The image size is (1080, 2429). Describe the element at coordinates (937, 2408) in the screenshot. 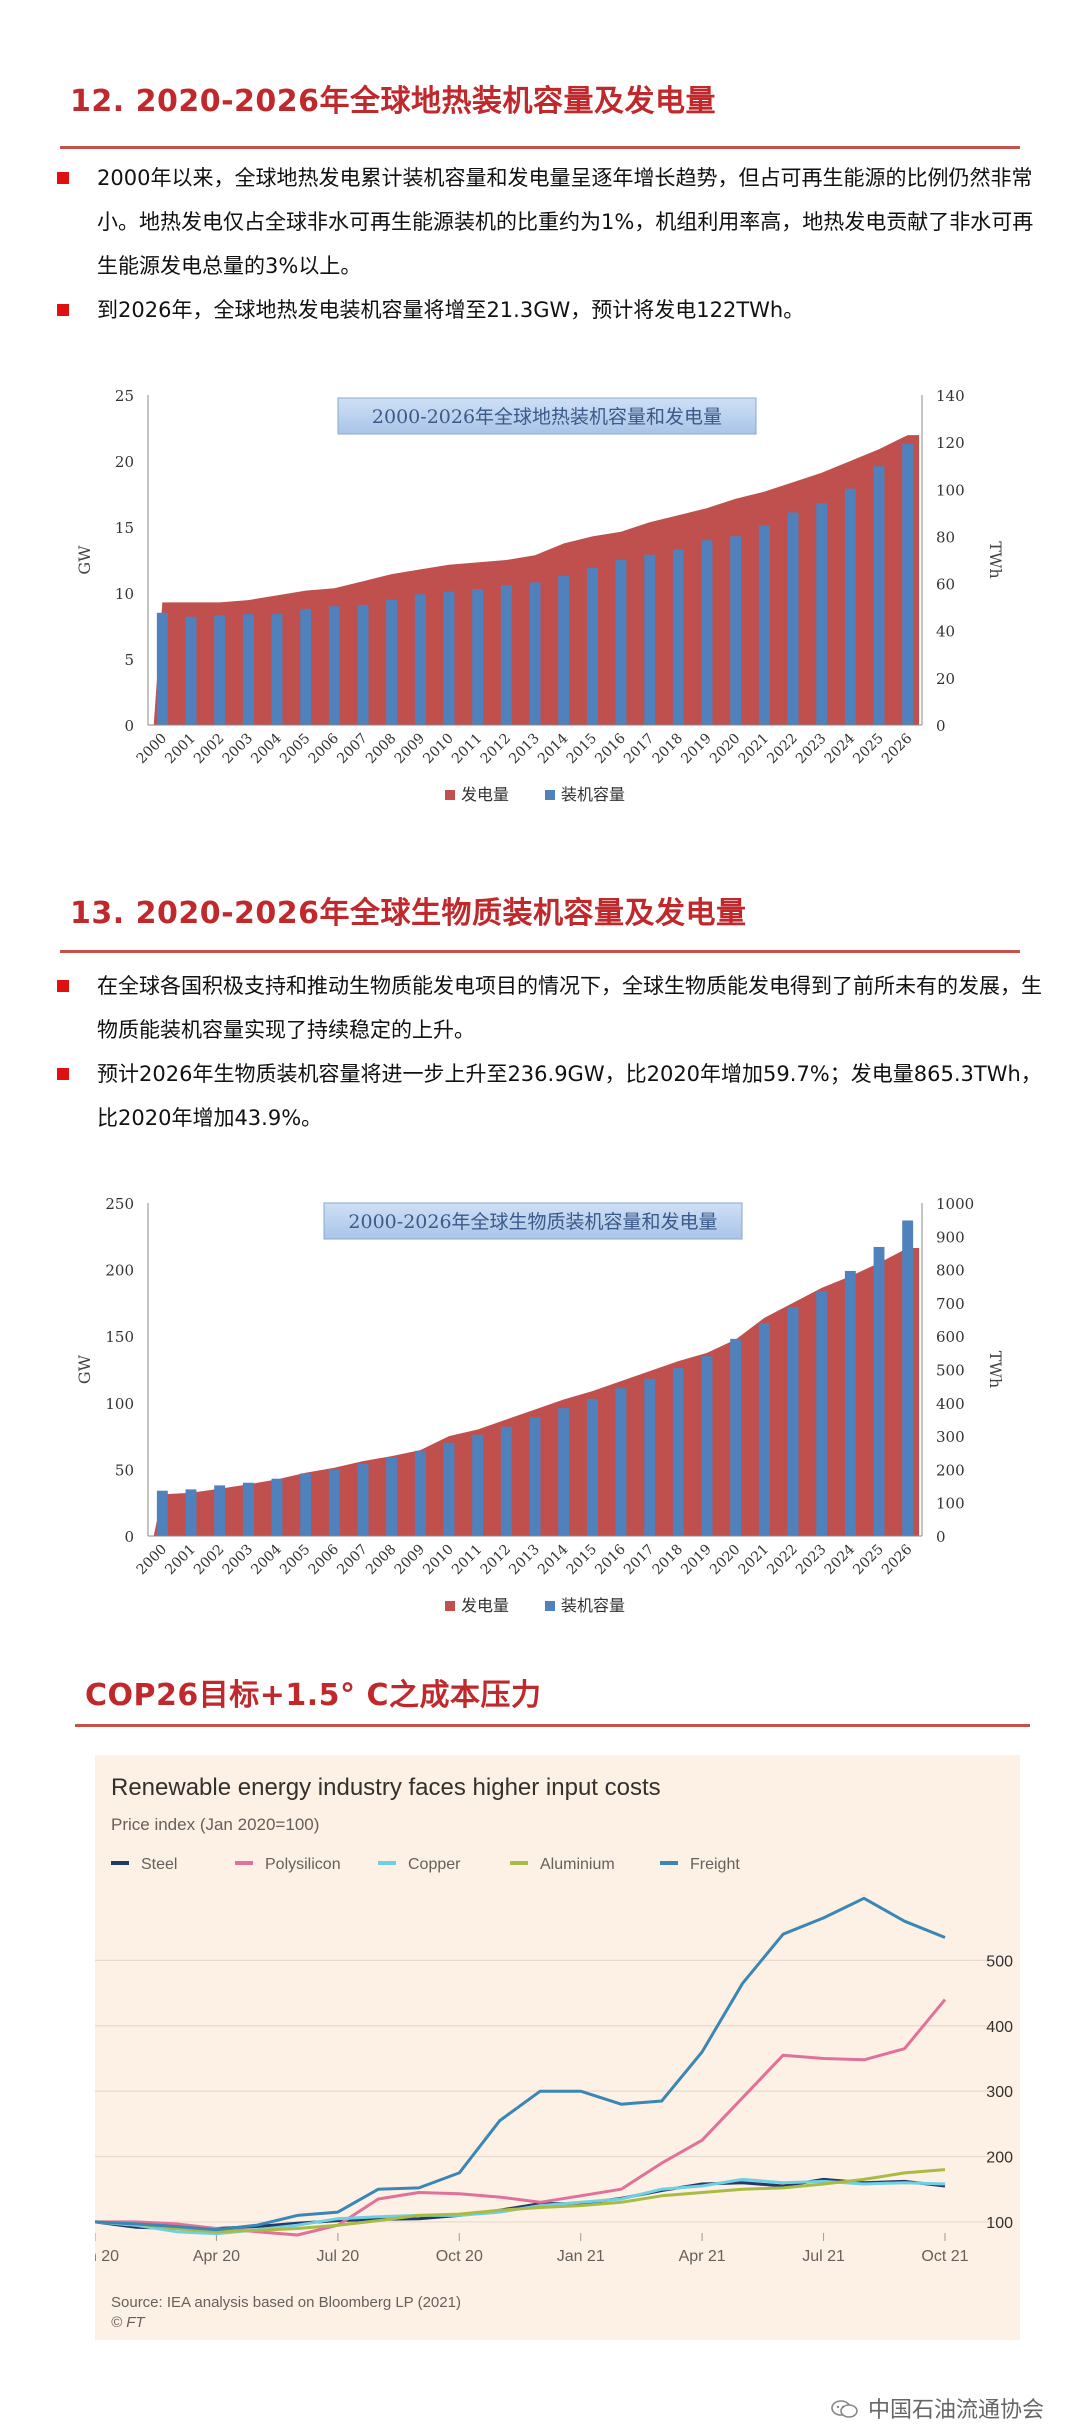

I see `footer-watermark: 中国石油流通协会` at that location.